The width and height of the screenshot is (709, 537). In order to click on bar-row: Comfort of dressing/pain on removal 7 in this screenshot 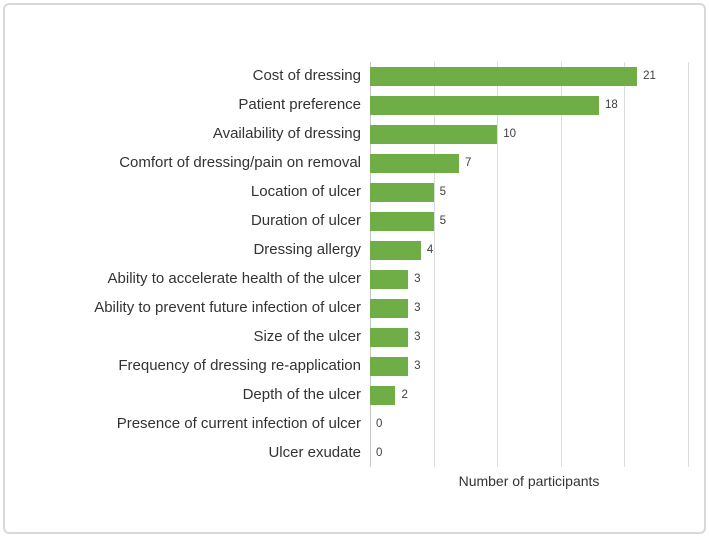, I will do `click(354, 163)`.